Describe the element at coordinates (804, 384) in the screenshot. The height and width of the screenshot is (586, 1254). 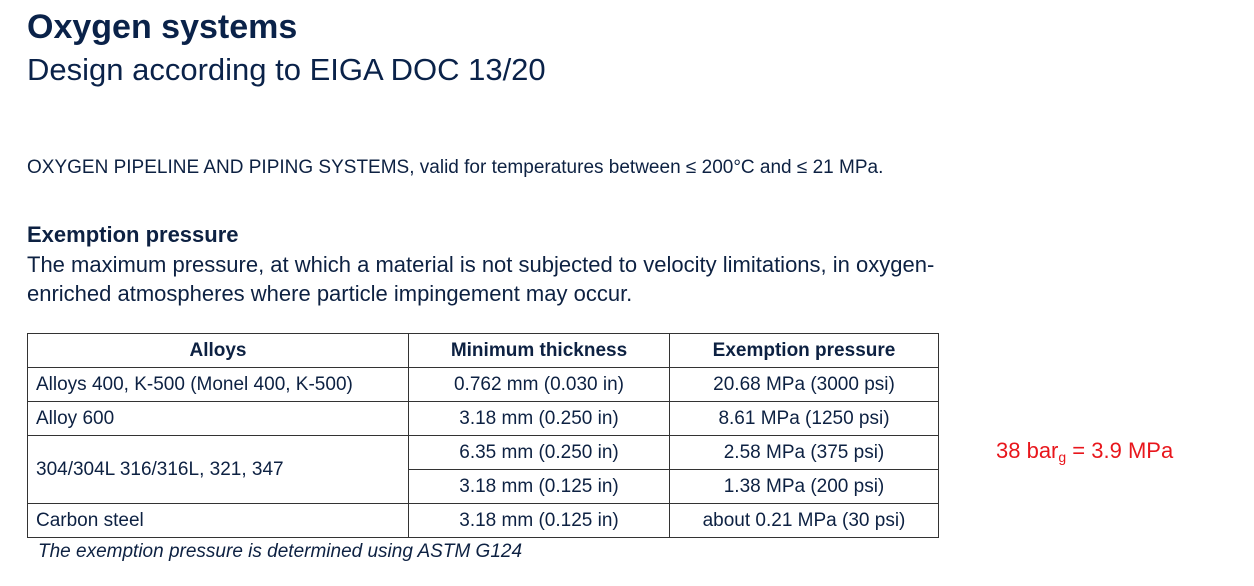
I see `pressure-cell: 20.68 MPa (3000 psi)` at that location.